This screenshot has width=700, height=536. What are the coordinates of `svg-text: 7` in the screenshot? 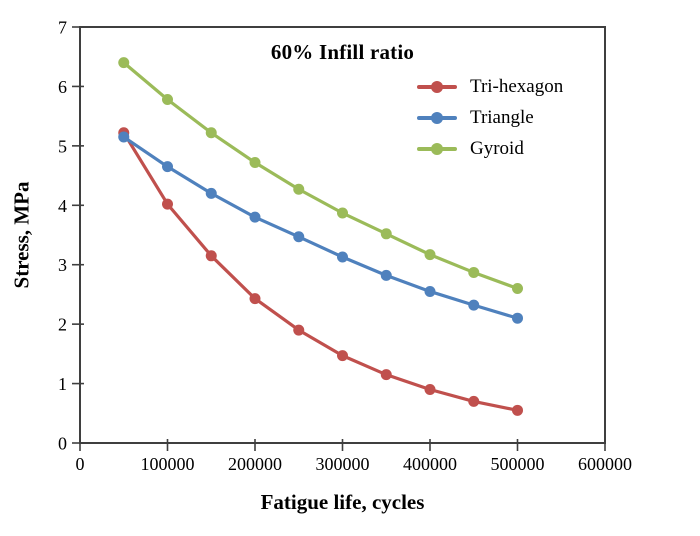 It's located at (62, 28).